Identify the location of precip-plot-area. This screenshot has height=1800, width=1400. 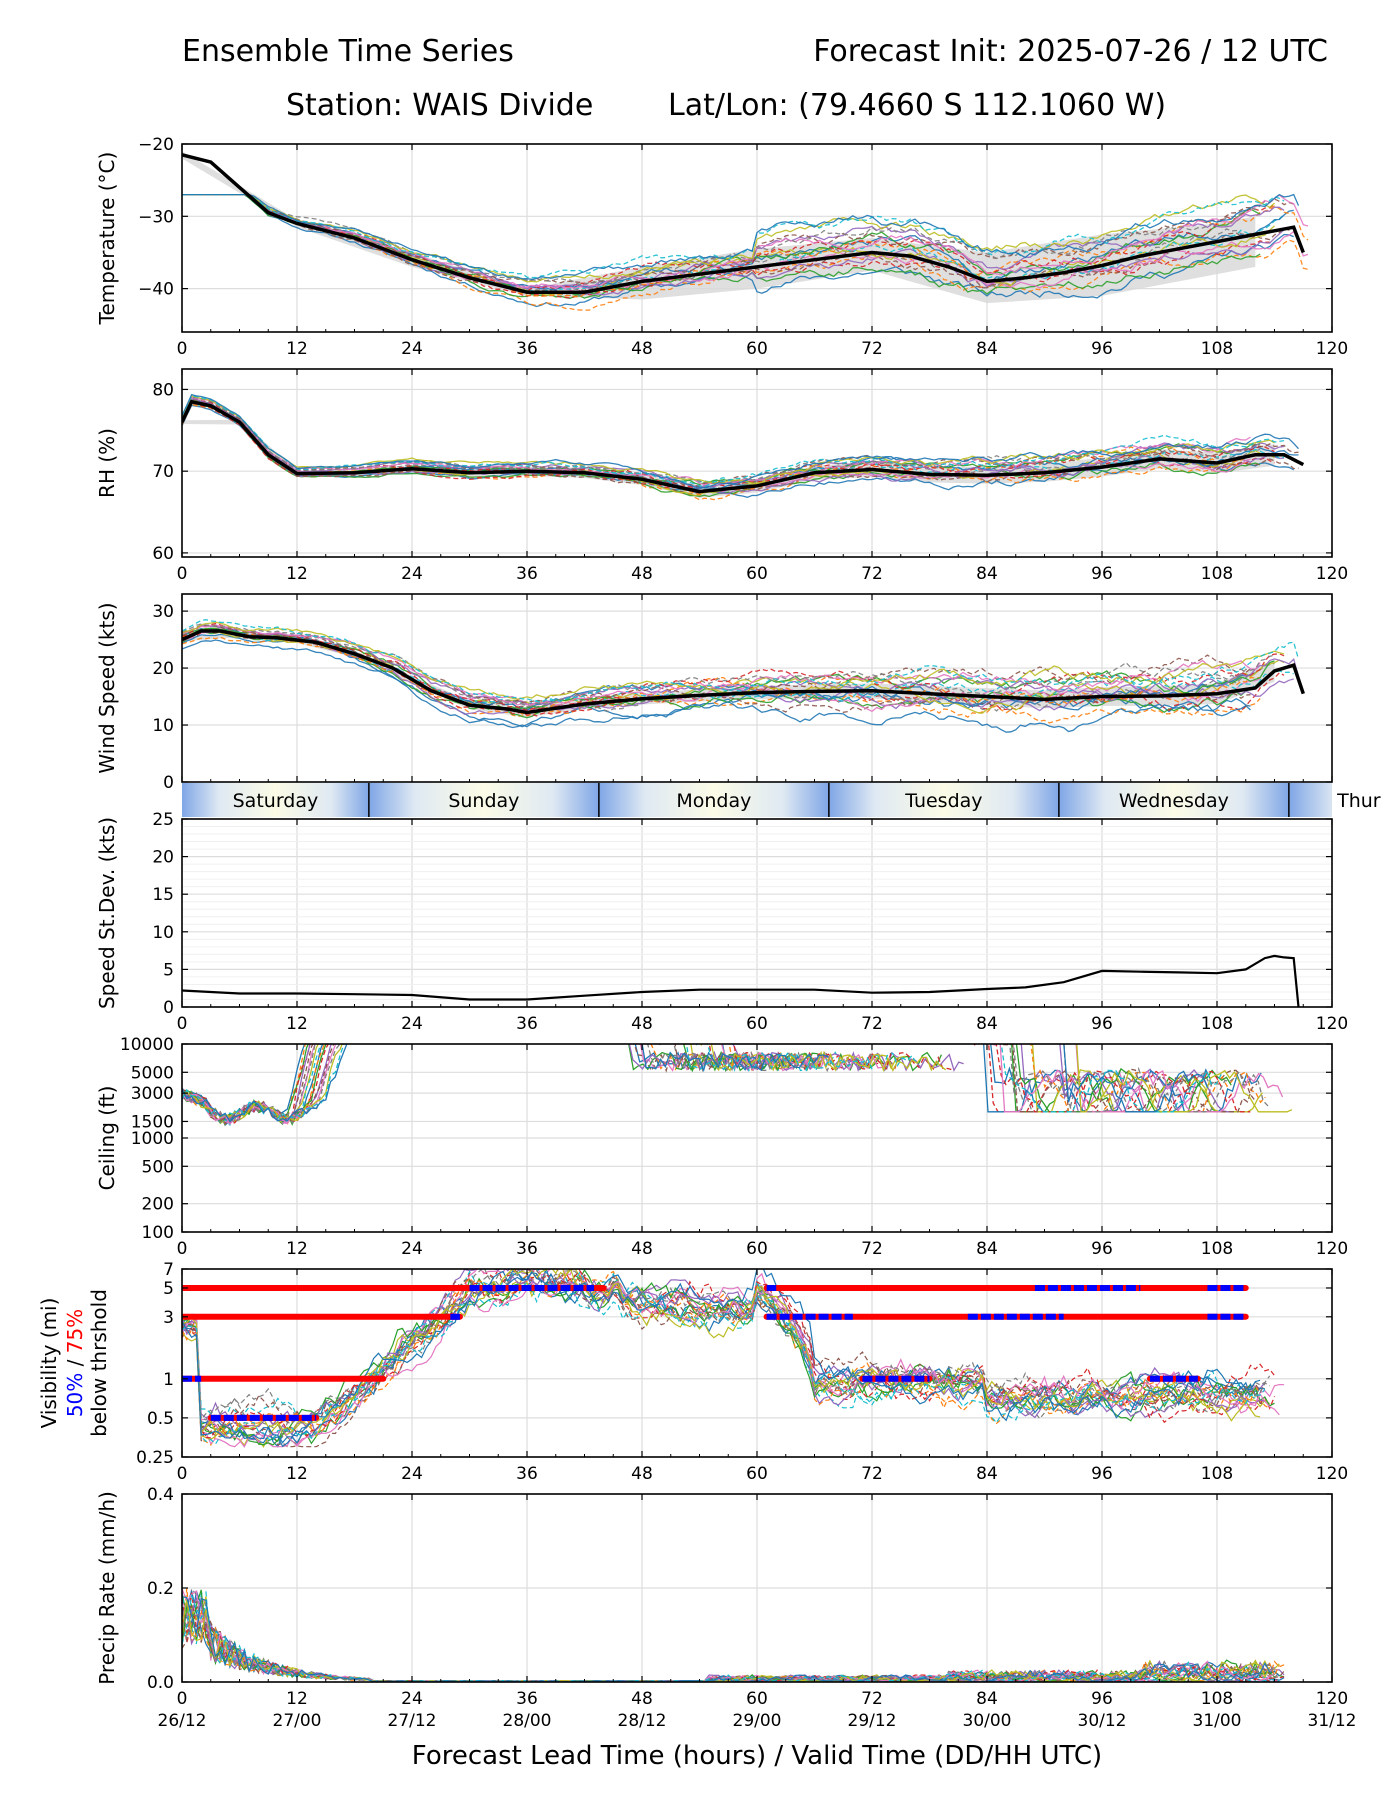
(733, 1634).